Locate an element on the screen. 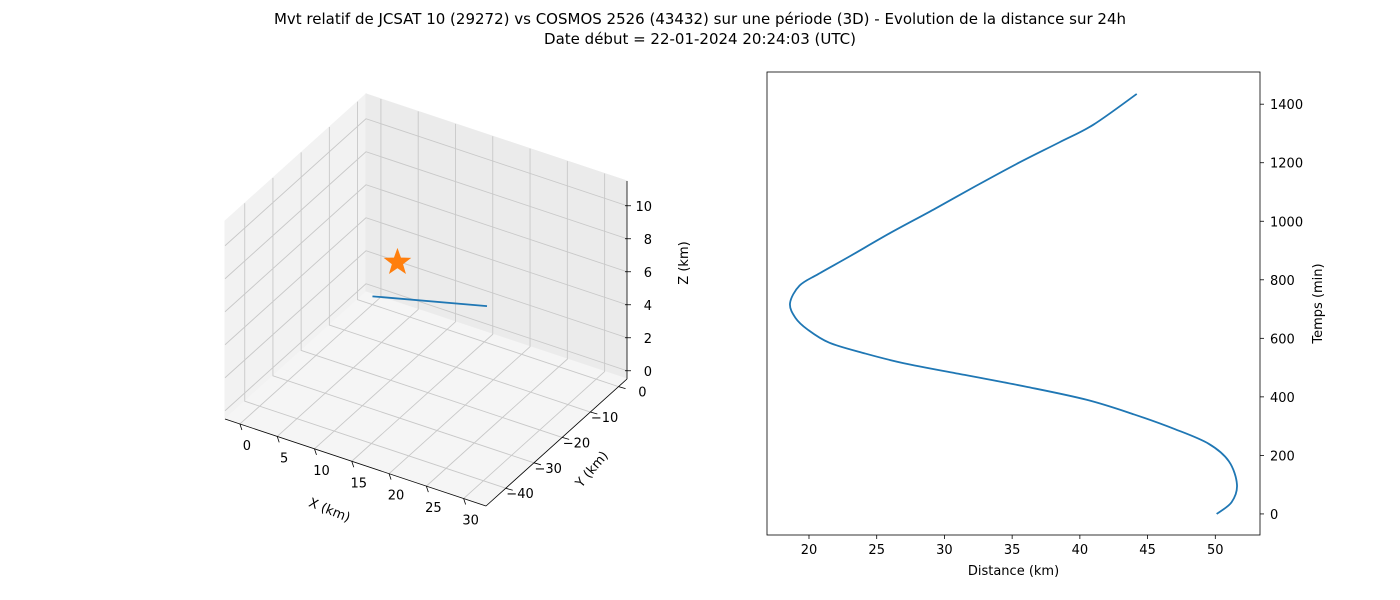 Image resolution: width=1400 pixels, height=600 pixels. z-tick-label: 8 is located at coordinates (648, 240).